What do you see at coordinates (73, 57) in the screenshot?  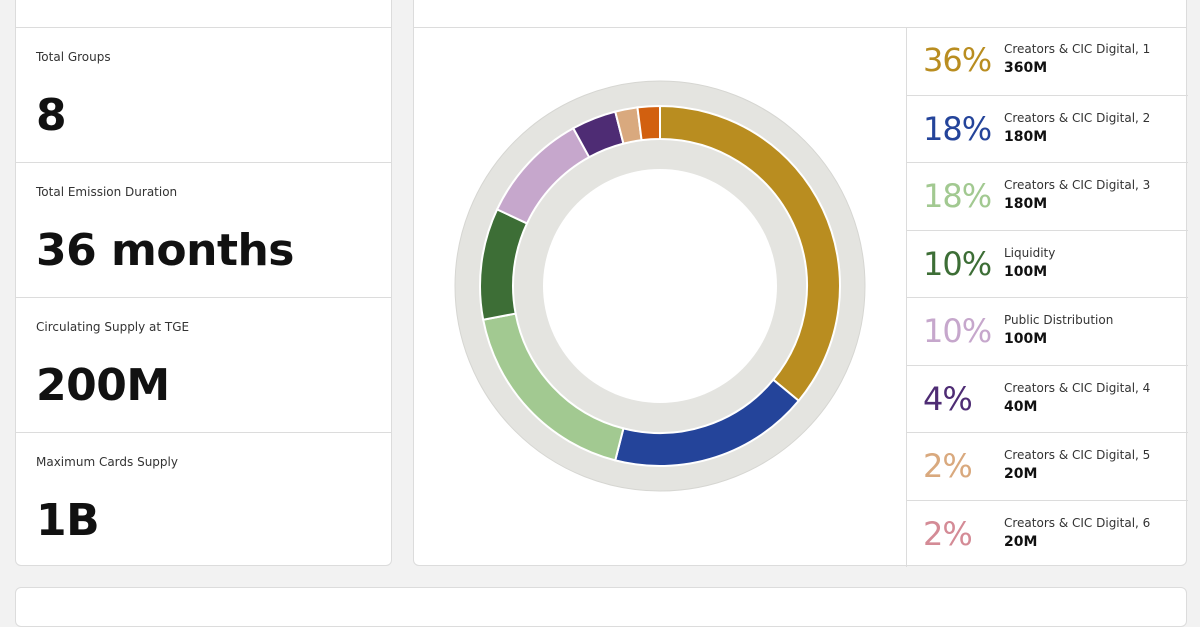 I see `stat-label: Total Groups` at bounding box center [73, 57].